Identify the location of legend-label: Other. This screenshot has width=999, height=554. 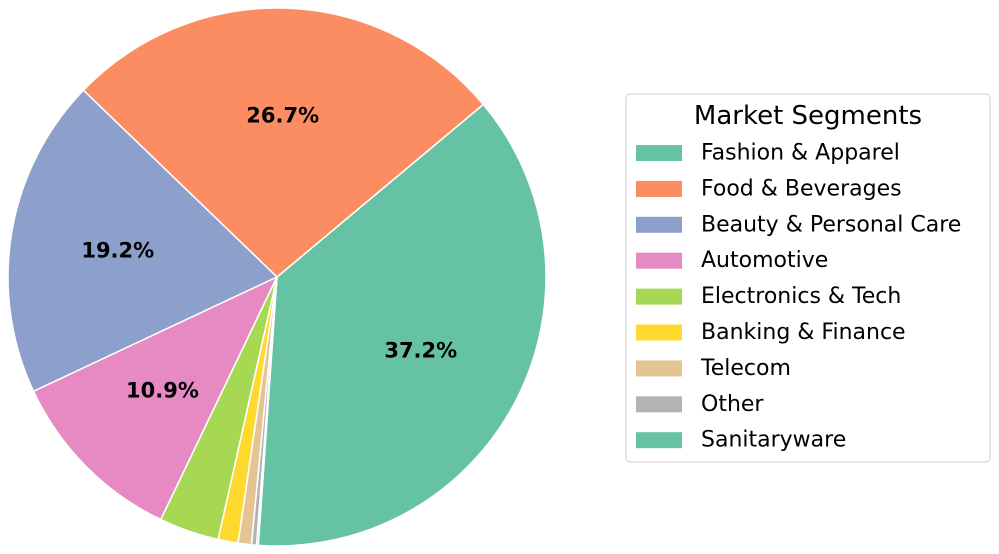
(732, 404).